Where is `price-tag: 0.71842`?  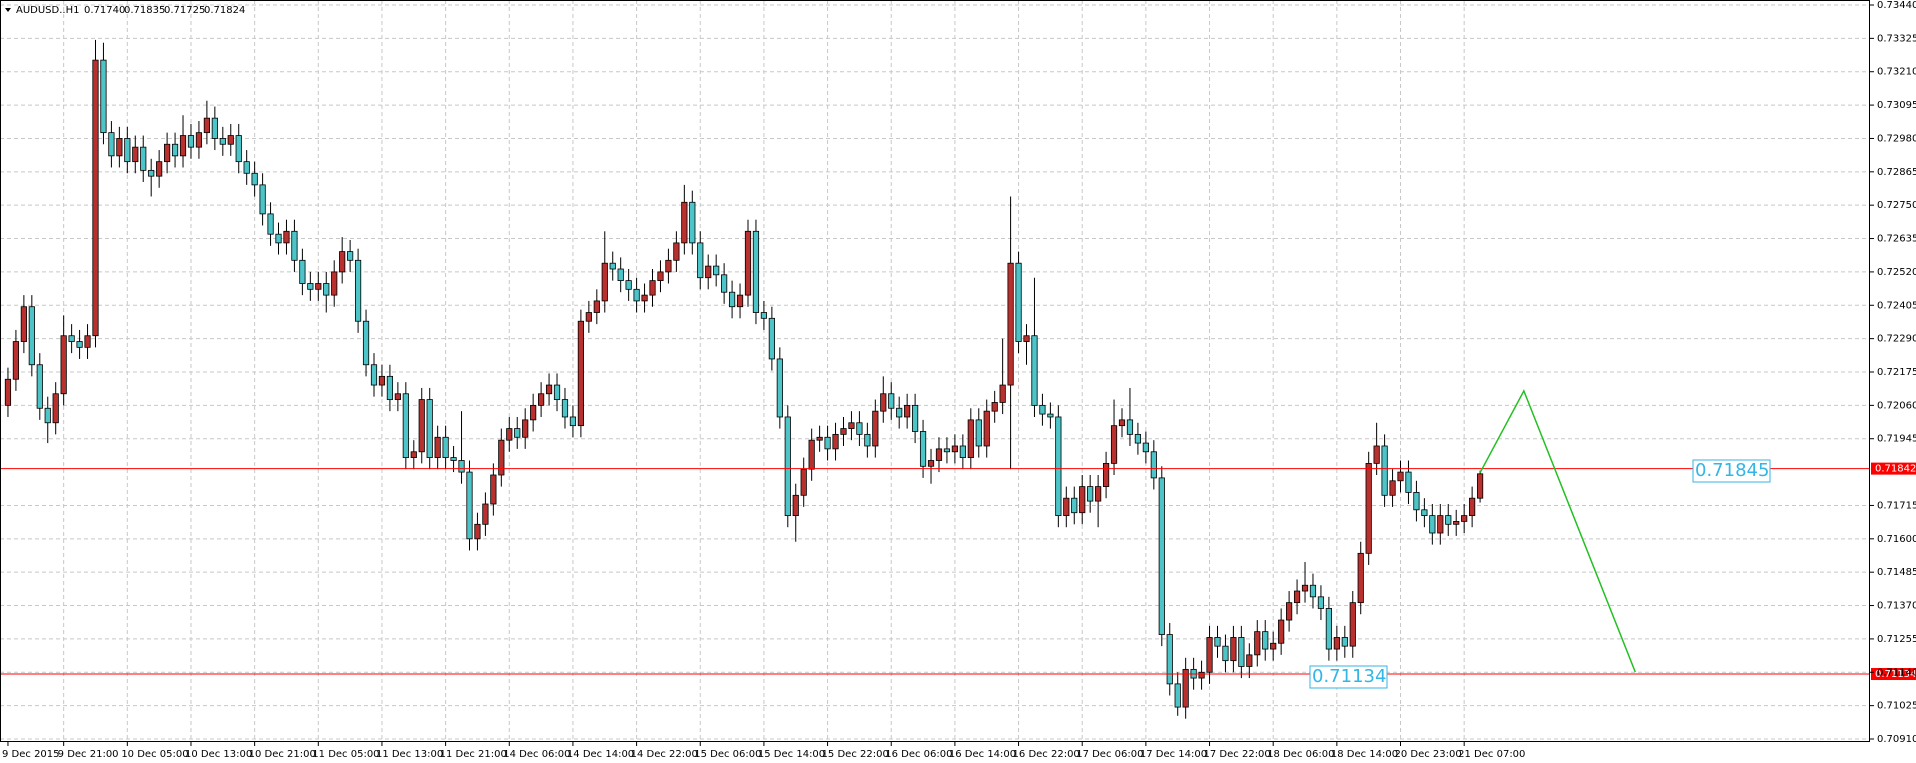
price-tag: 0.71842 is located at coordinates (1895, 469).